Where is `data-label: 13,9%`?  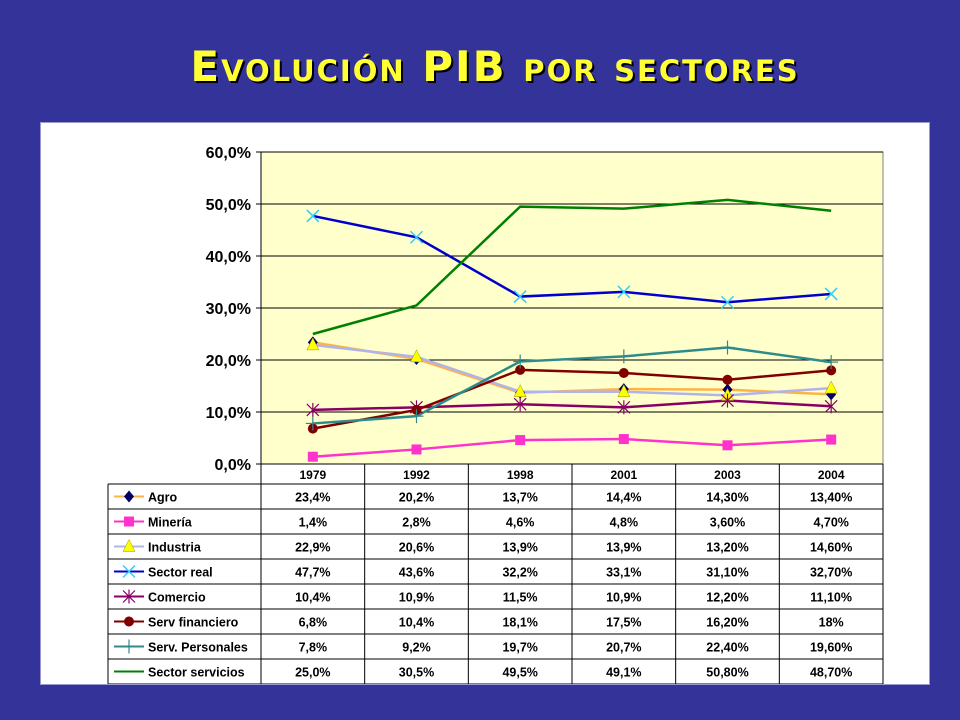
data-label: 13,9% is located at coordinates (519, 548).